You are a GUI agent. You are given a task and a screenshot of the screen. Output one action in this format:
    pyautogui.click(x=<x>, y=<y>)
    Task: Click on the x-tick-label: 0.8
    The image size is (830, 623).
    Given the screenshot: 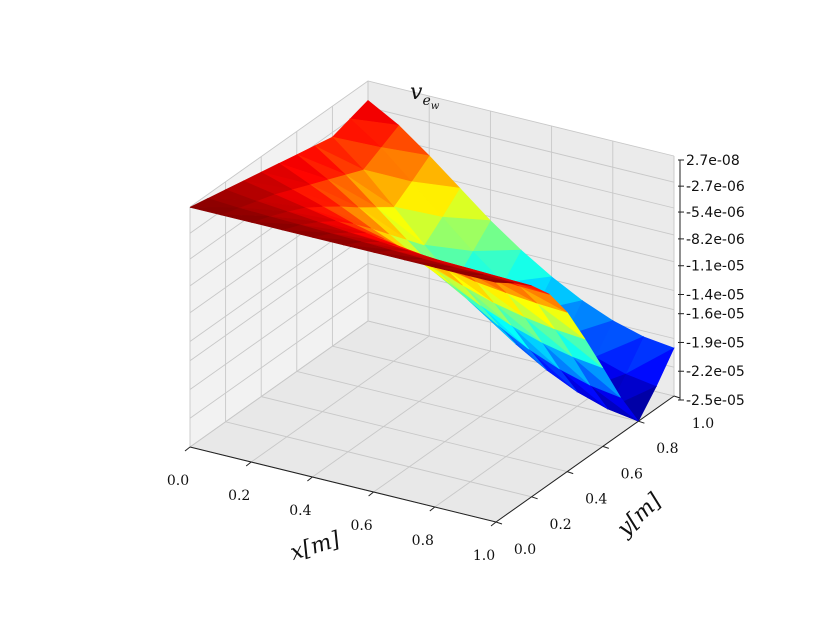 What is the action you would take?
    pyautogui.click(x=423, y=541)
    